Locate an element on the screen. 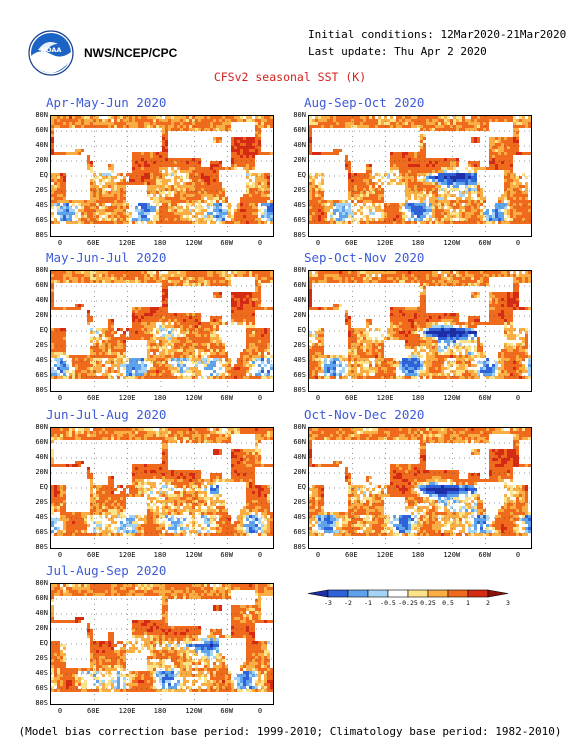 This screenshot has height=750, width=580. colorbar-label: -2 is located at coordinates (348, 603).